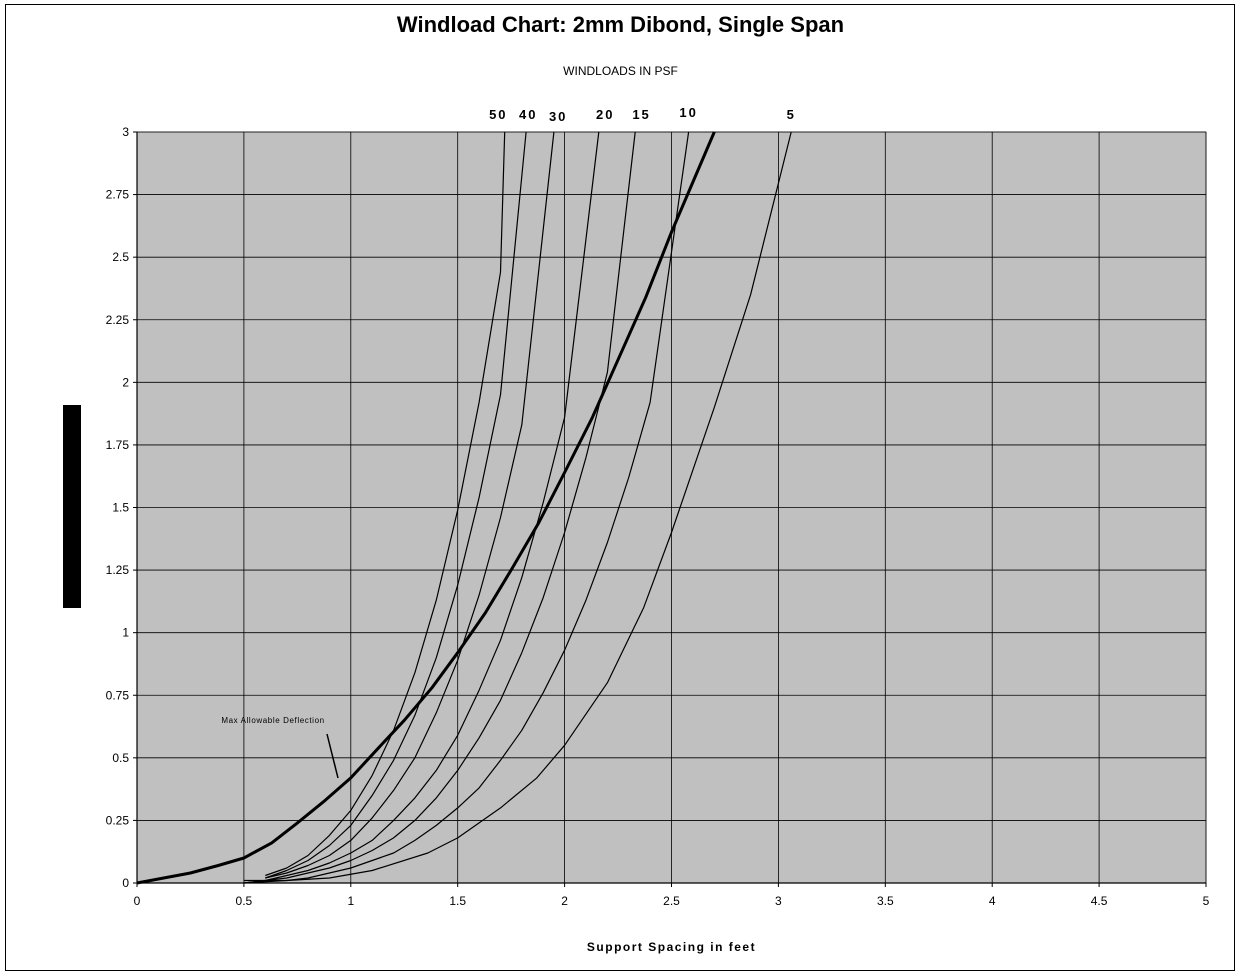 The image size is (1241, 977). What do you see at coordinates (1206, 901) in the screenshot?
I see `x-tick-label: 5` at bounding box center [1206, 901].